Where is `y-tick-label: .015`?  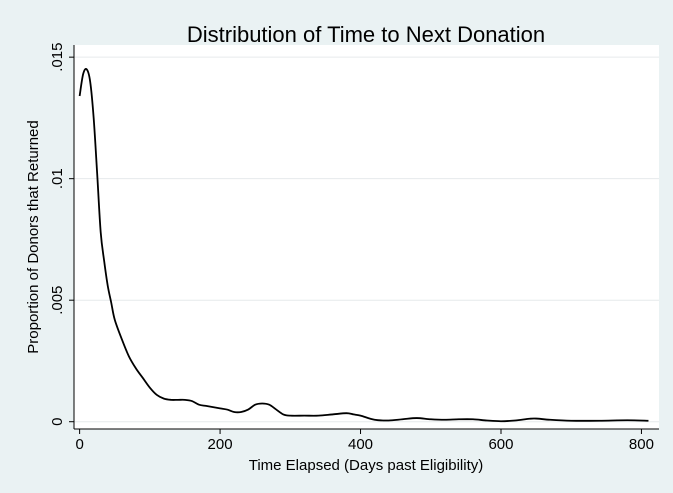 y-tick-label: .015 is located at coordinates (57, 57).